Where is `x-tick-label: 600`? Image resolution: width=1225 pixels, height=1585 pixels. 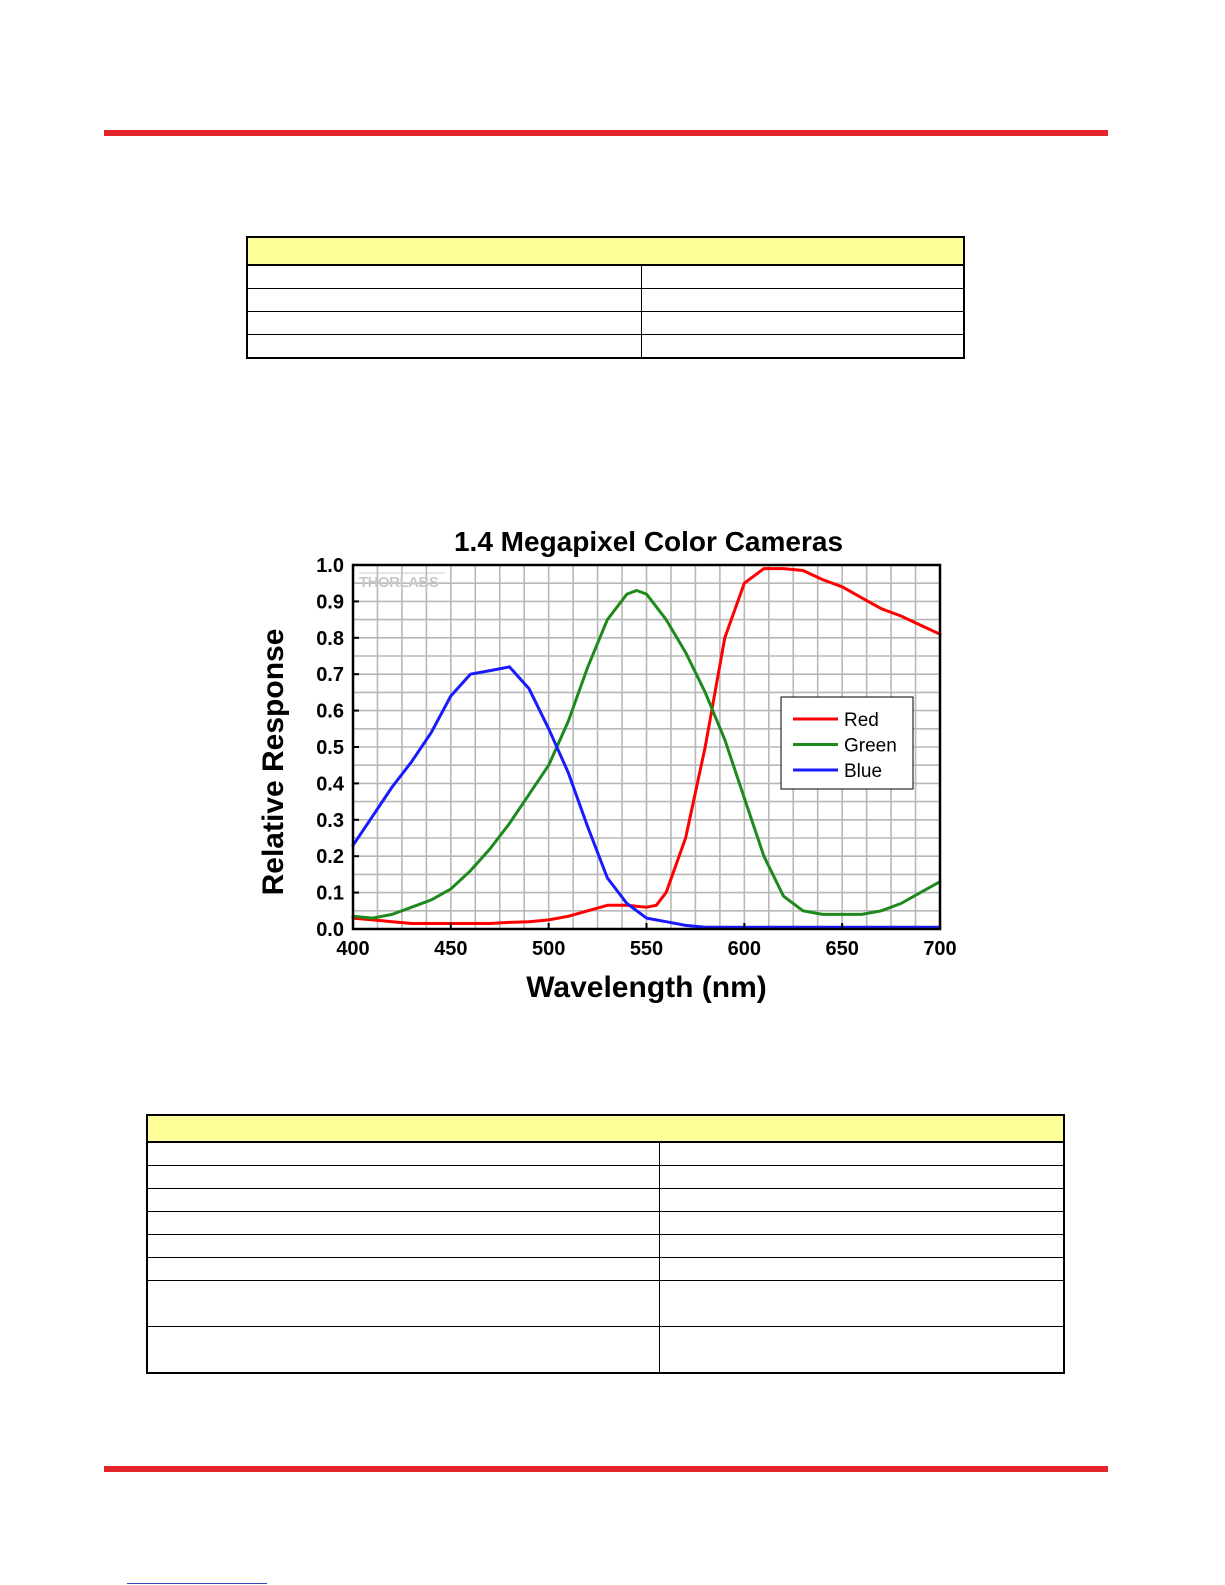
x-tick-label: 600 is located at coordinates (744, 949).